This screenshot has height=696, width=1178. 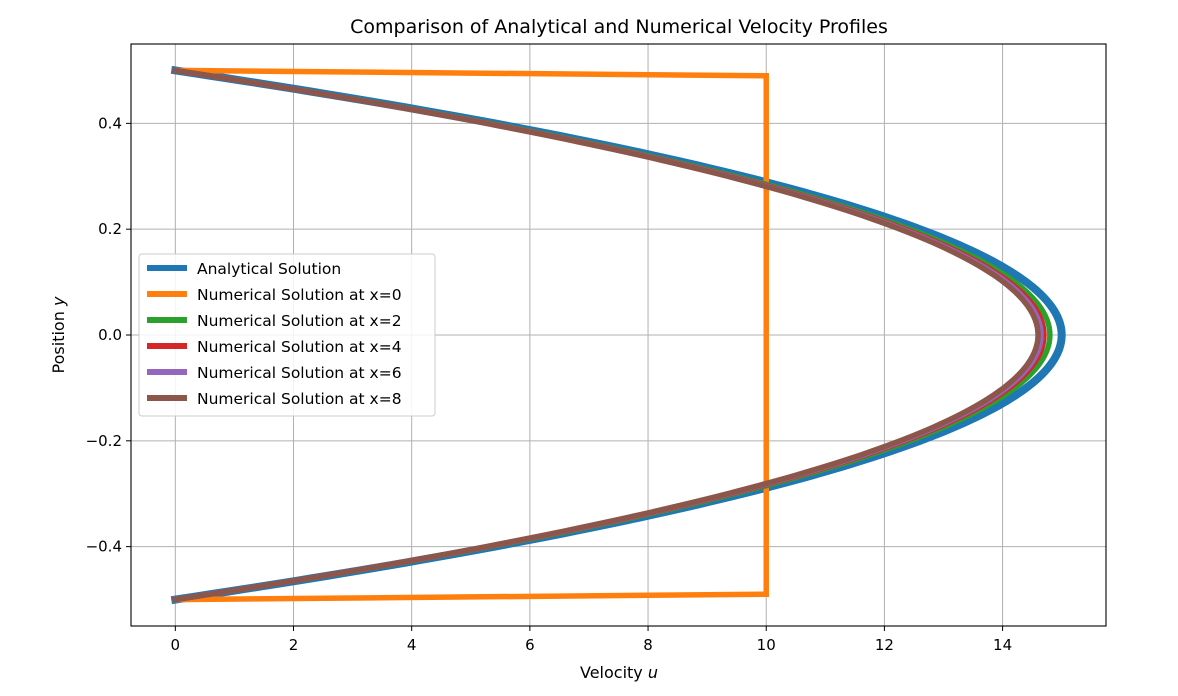 I want to click on legend-label: Numerical Solution at x=0, so click(x=299, y=295).